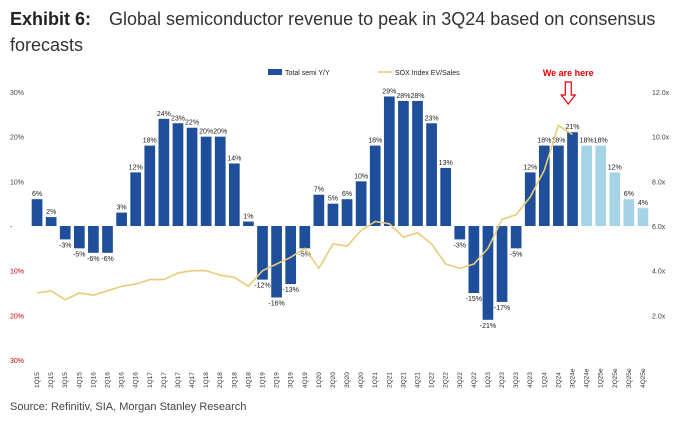 This screenshot has width=680, height=421. What do you see at coordinates (615, 199) in the screenshot?
I see `bar-2Q25e` at bounding box center [615, 199].